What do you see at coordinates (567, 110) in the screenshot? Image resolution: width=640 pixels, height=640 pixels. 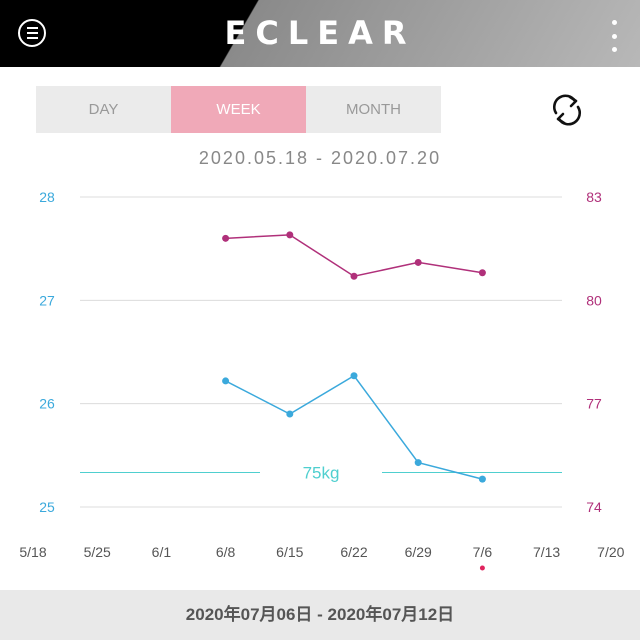 I see `refresh-icon` at bounding box center [567, 110].